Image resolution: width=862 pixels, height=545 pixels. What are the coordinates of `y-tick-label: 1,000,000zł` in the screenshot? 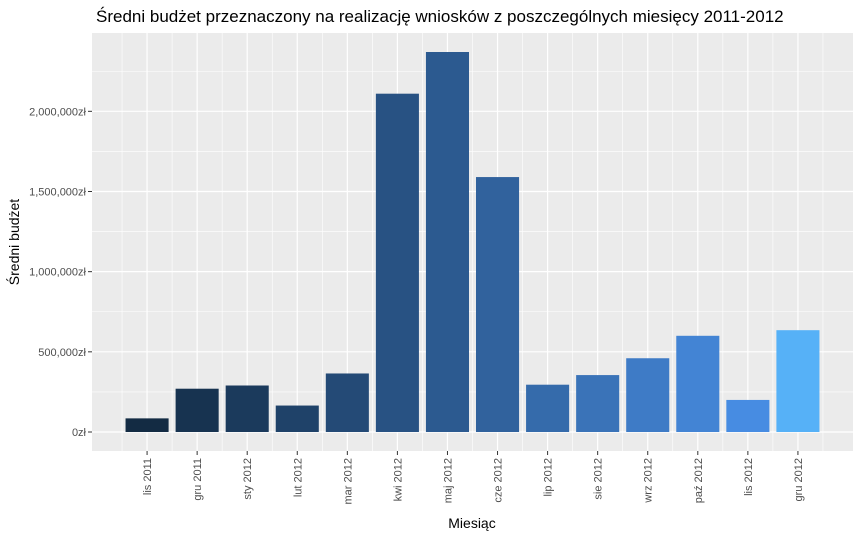 It's located at (57, 273).